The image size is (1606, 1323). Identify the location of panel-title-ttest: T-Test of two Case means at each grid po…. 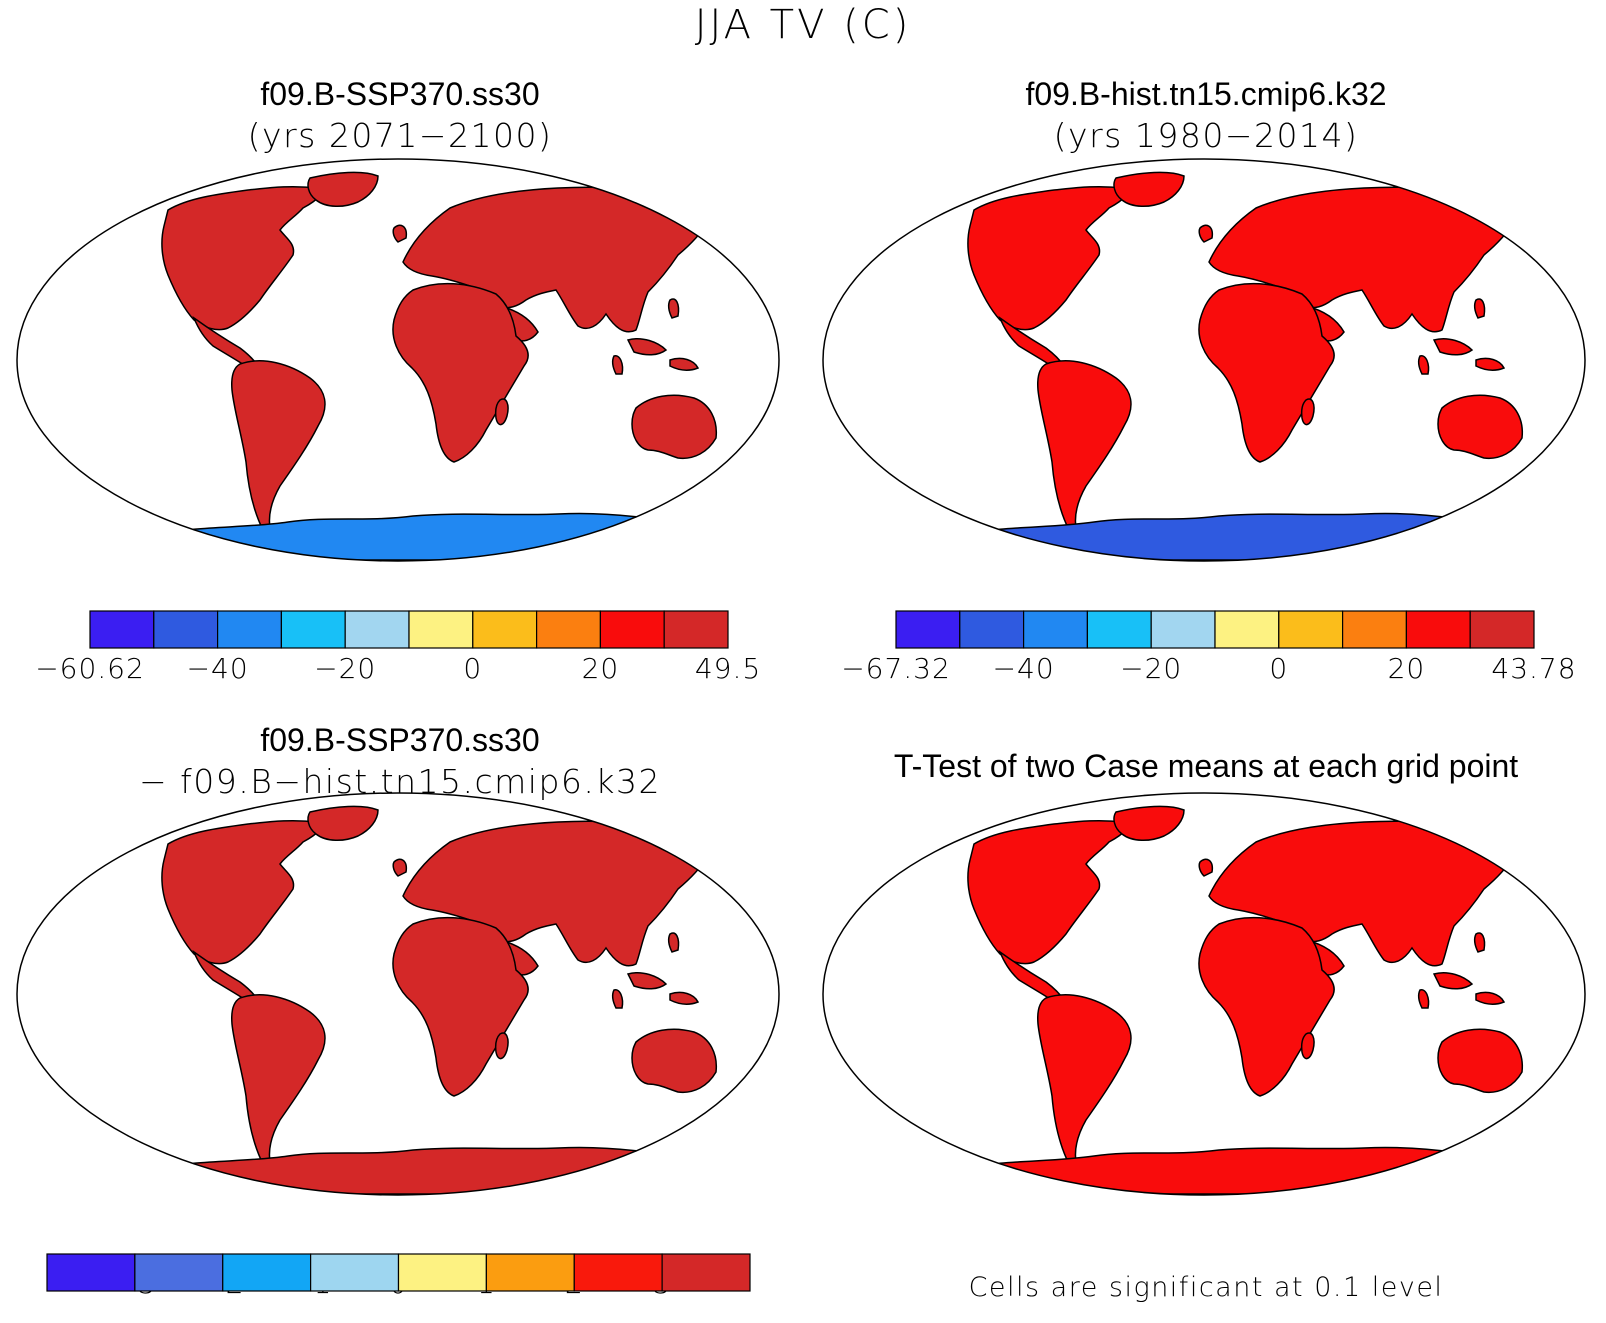
(1206, 766).